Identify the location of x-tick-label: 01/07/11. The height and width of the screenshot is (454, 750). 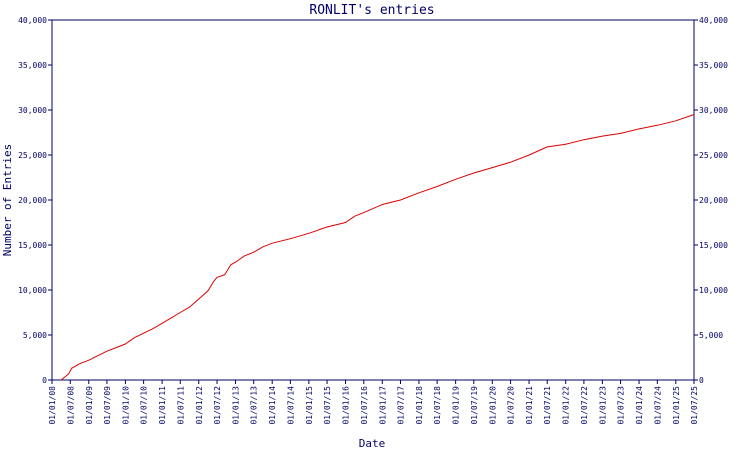
(180, 405).